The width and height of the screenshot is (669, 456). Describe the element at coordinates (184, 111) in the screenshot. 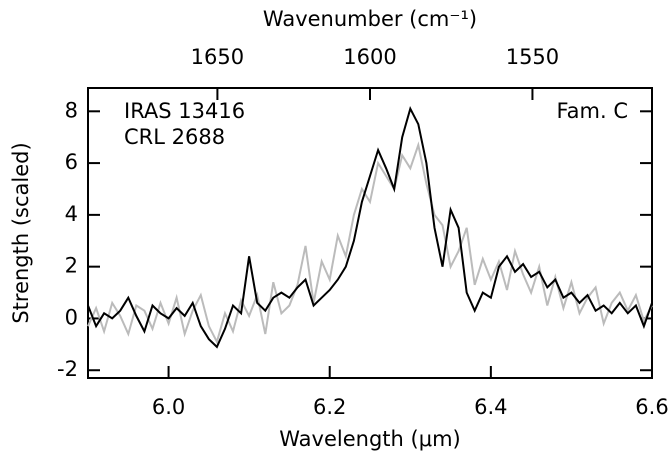

I see `legend-label: IRAS 13416` at that location.